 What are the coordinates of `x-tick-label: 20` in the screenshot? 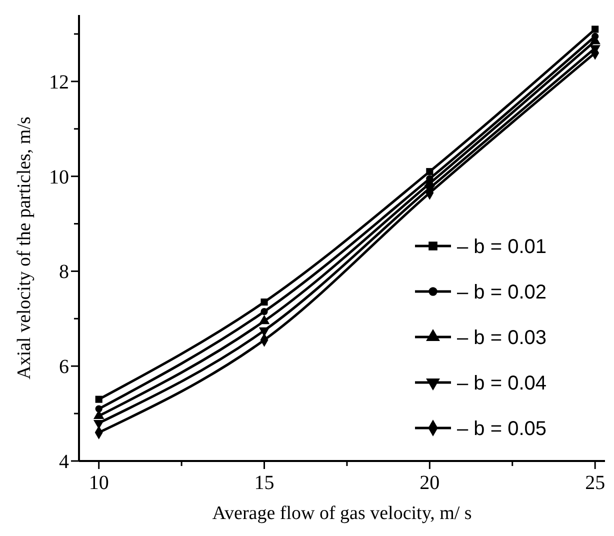 It's located at (430, 483).